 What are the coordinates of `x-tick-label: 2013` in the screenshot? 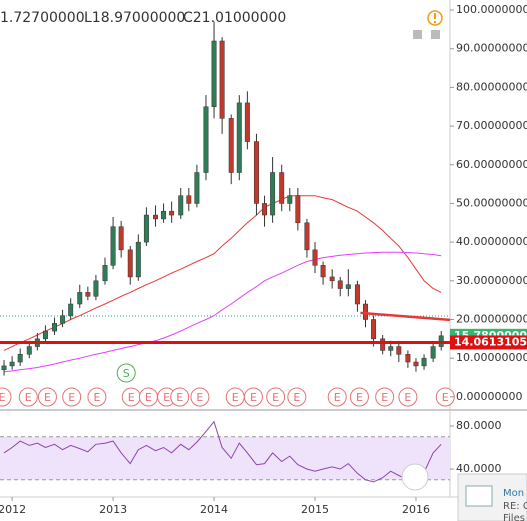 It's located at (113, 509).